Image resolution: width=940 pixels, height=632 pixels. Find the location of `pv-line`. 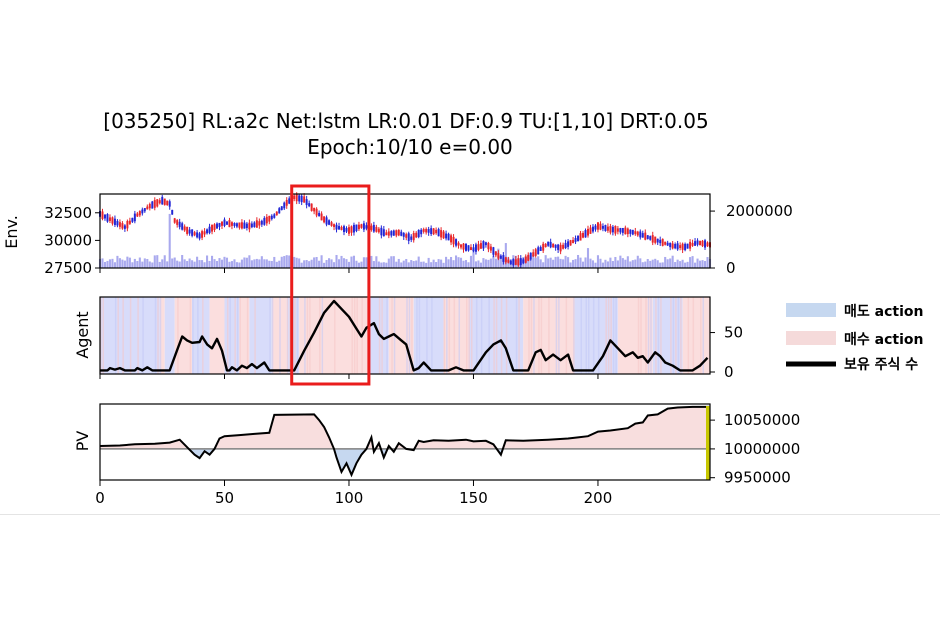

pv-line is located at coordinates (404, 441).